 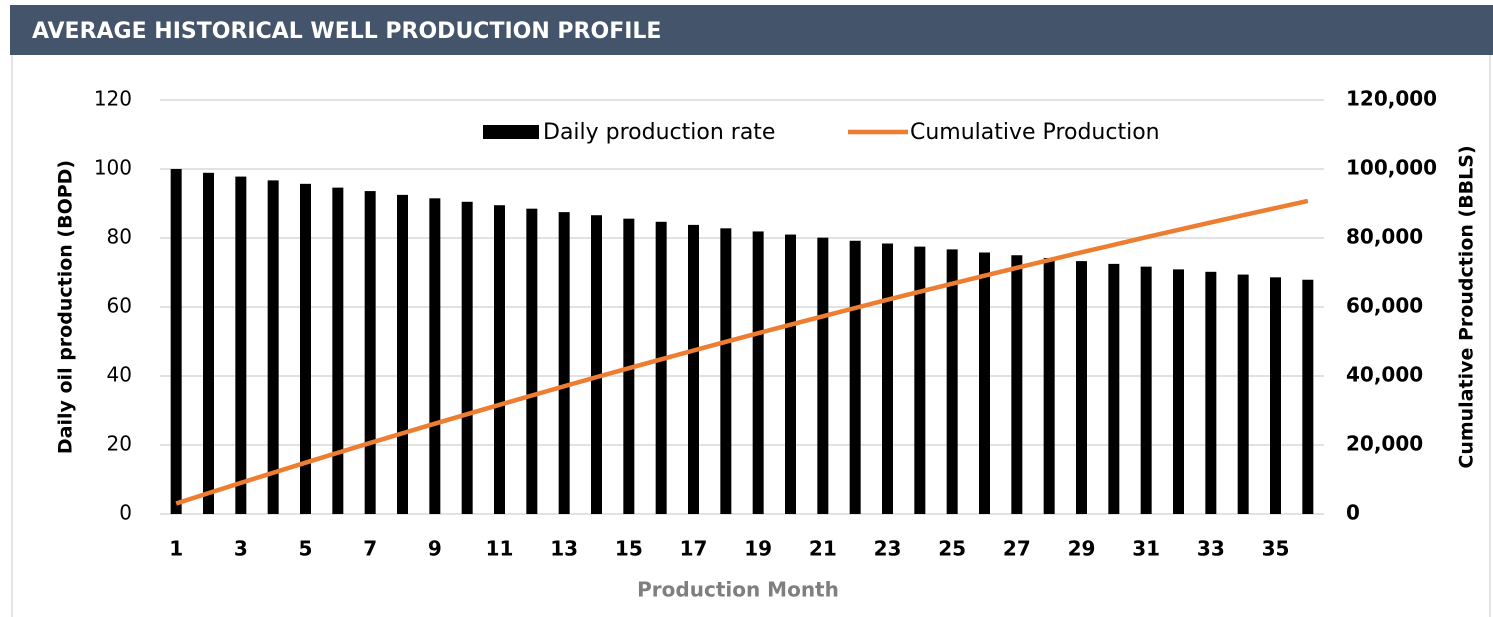 I want to click on y2-tick-label: 80,000, so click(x=1384, y=237).